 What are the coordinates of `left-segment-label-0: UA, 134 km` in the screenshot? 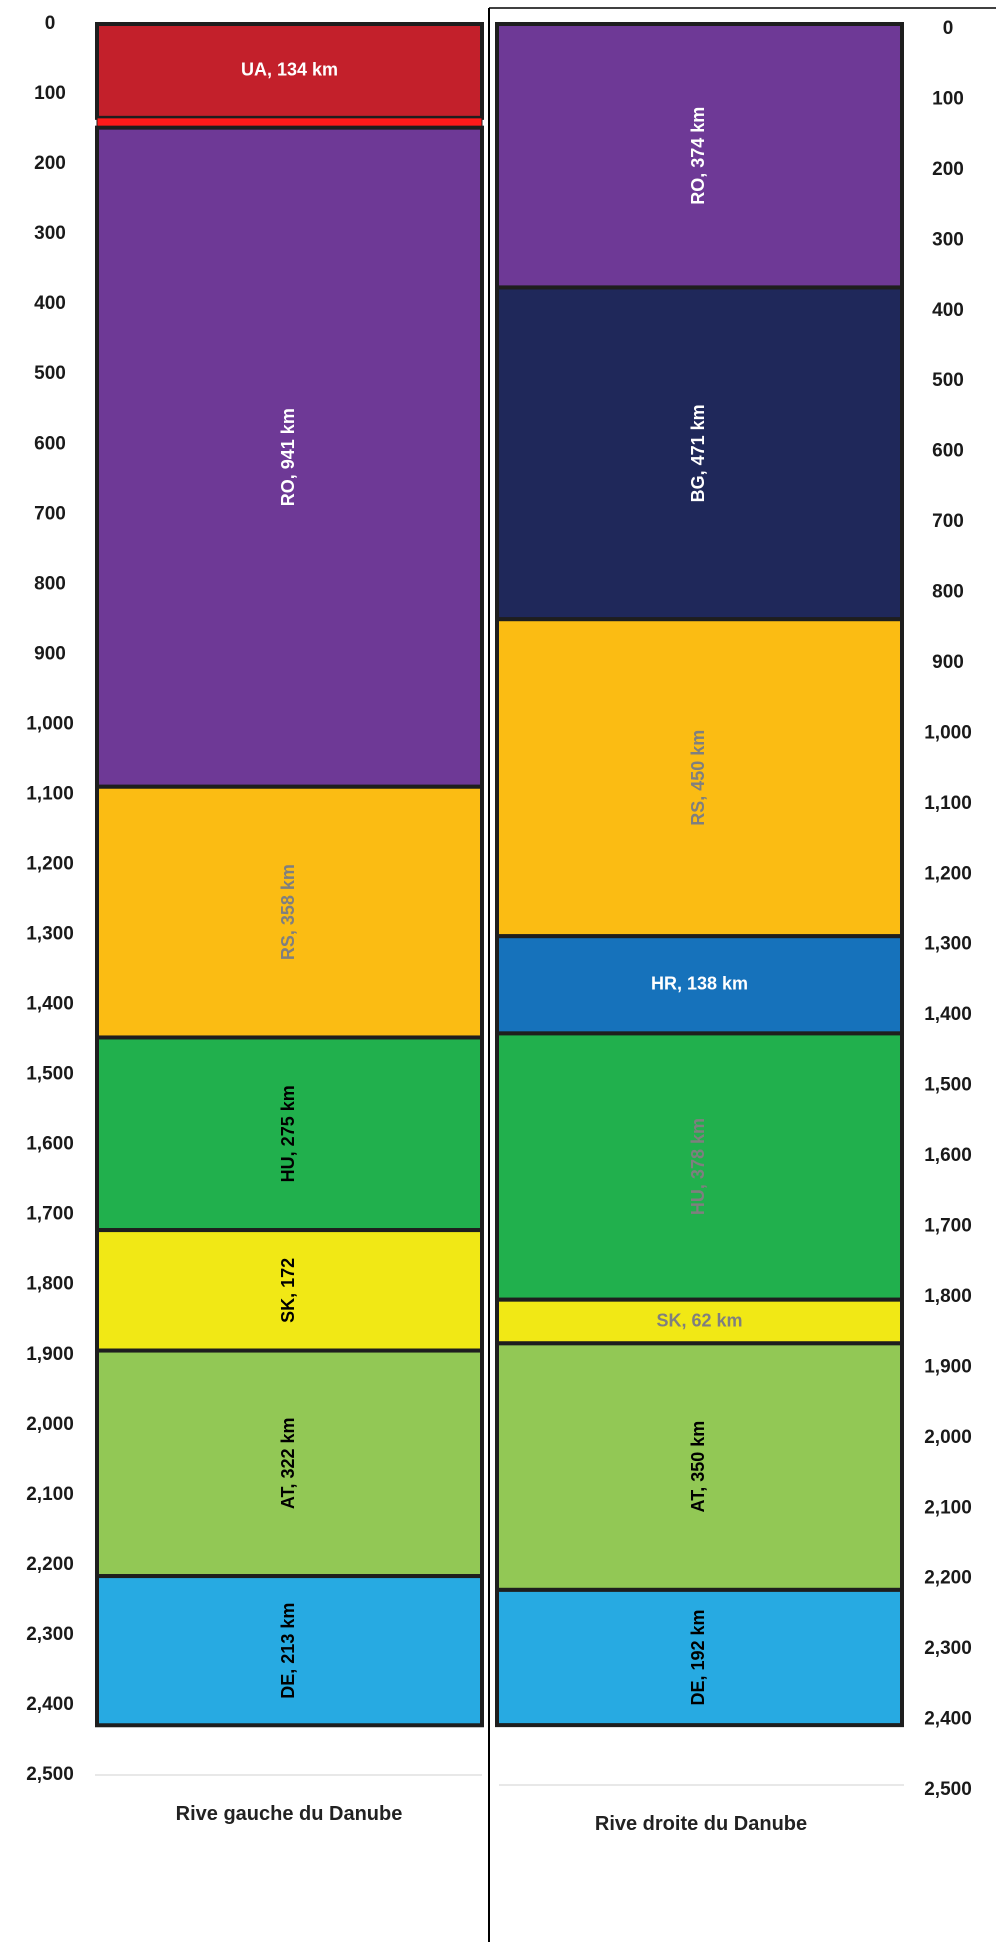 It's located at (289, 70).